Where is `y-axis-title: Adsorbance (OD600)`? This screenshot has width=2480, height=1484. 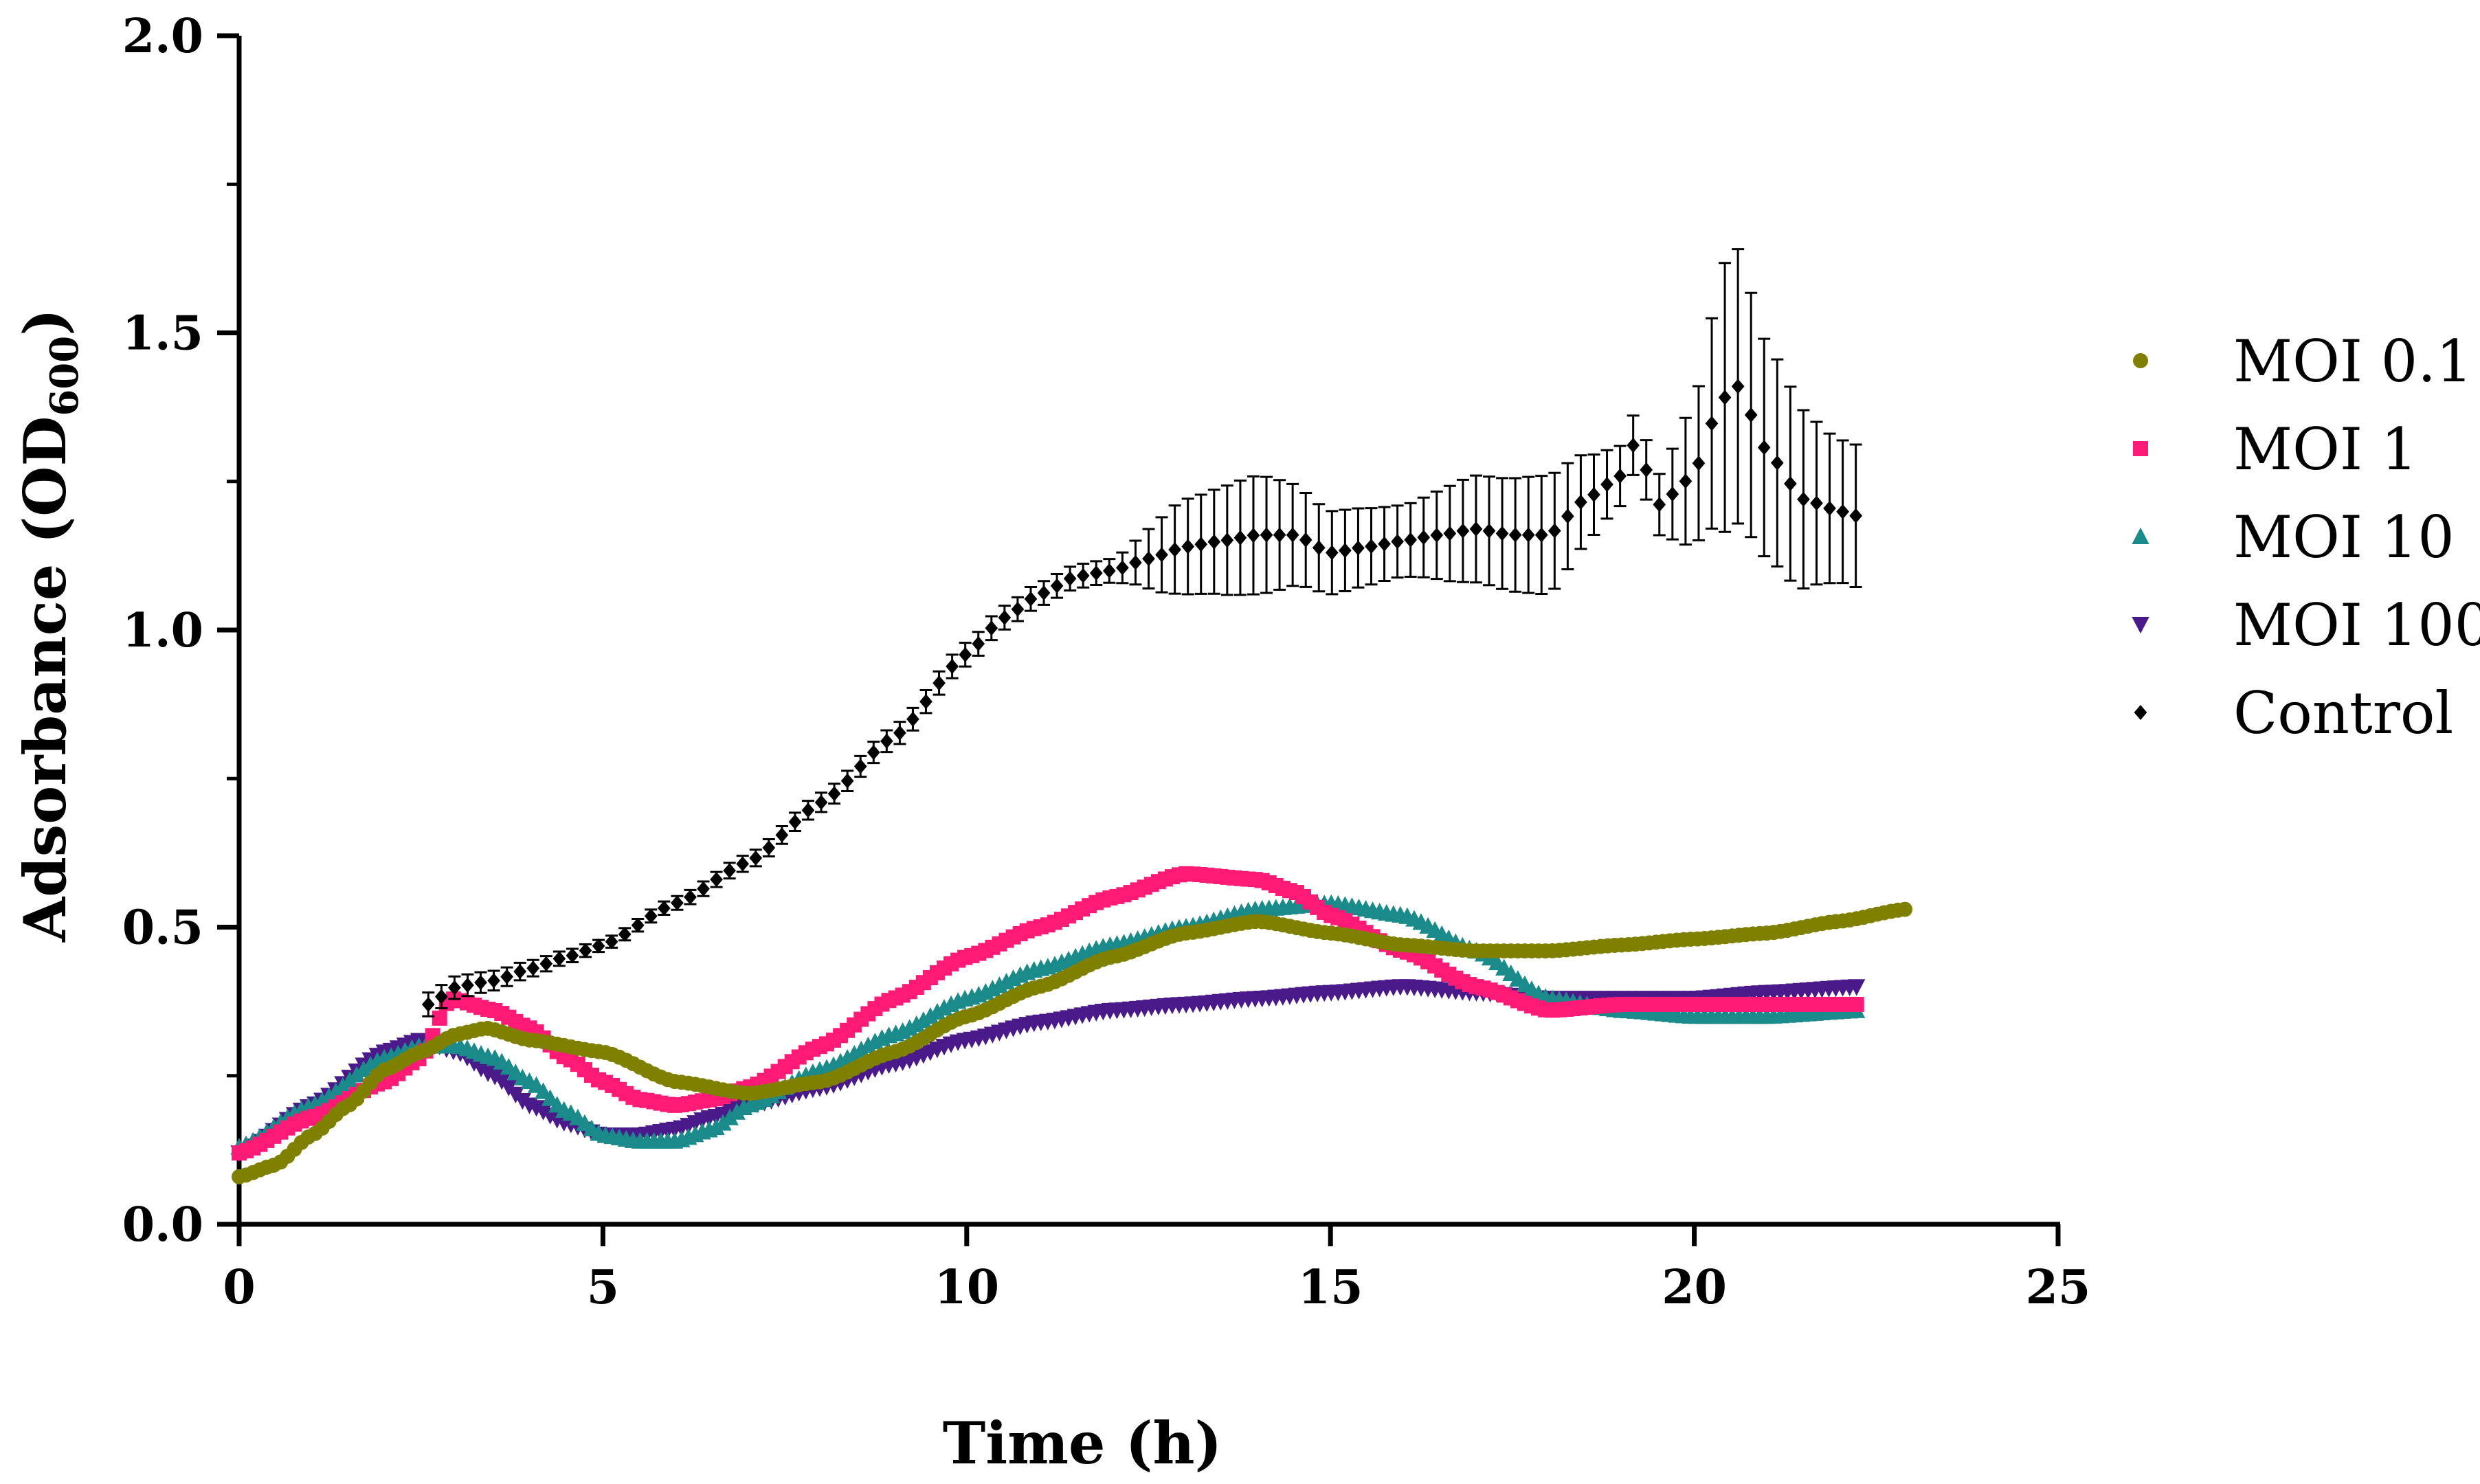 y-axis-title: Adsorbance (OD600) is located at coordinates (49, 625).